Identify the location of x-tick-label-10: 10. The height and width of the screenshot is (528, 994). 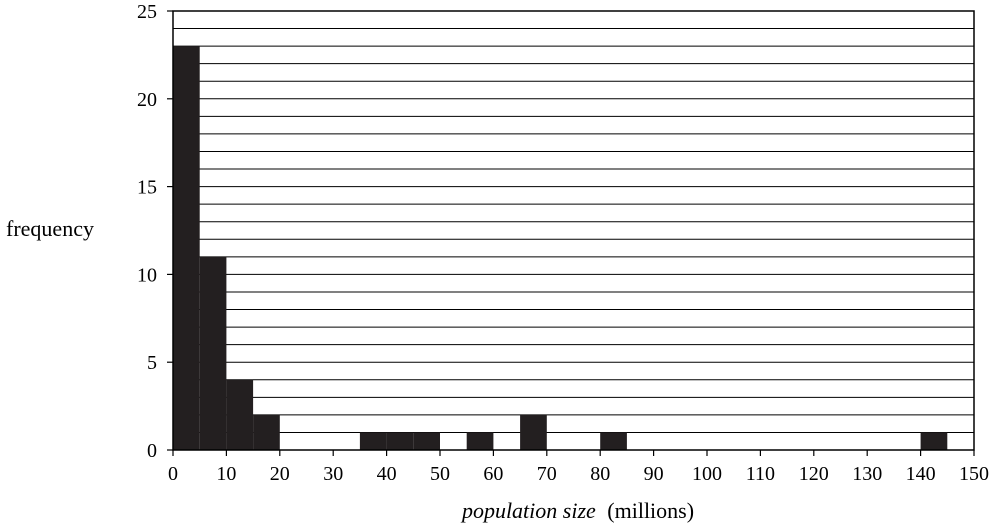
(226, 474).